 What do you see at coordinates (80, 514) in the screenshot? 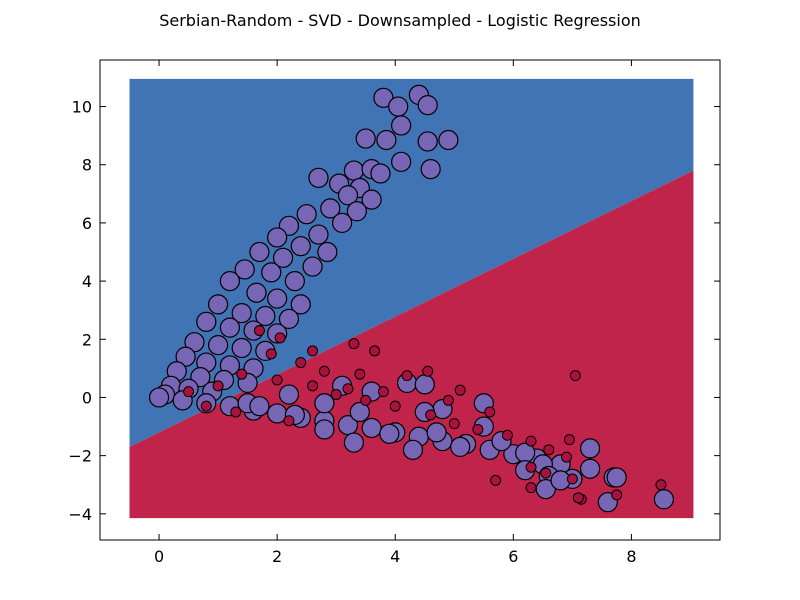
I see `y-tick-label: −4` at bounding box center [80, 514].